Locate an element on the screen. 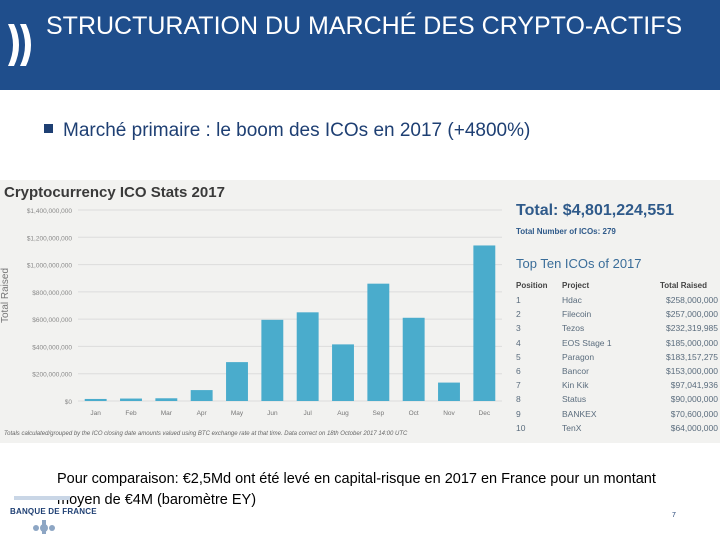 Image resolution: width=720 pixels, height=540 pixels. top10-total-raised: $90,000,000 is located at coordinates (694, 399).